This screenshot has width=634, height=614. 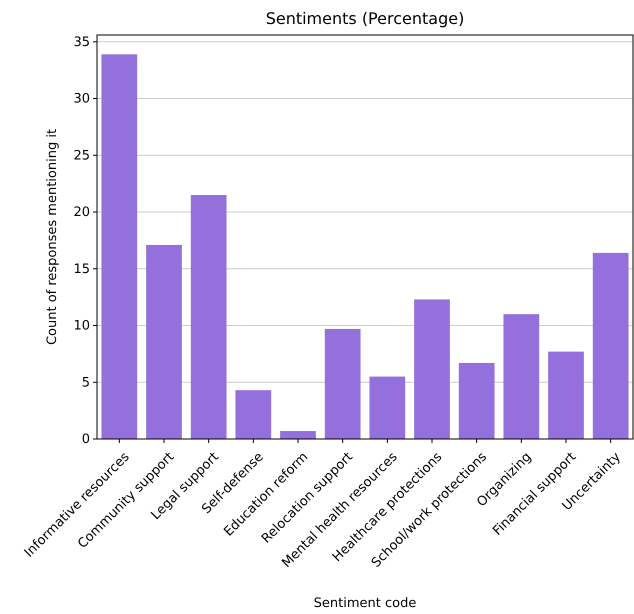 I want to click on y-tick-label: 5, so click(x=86, y=382).